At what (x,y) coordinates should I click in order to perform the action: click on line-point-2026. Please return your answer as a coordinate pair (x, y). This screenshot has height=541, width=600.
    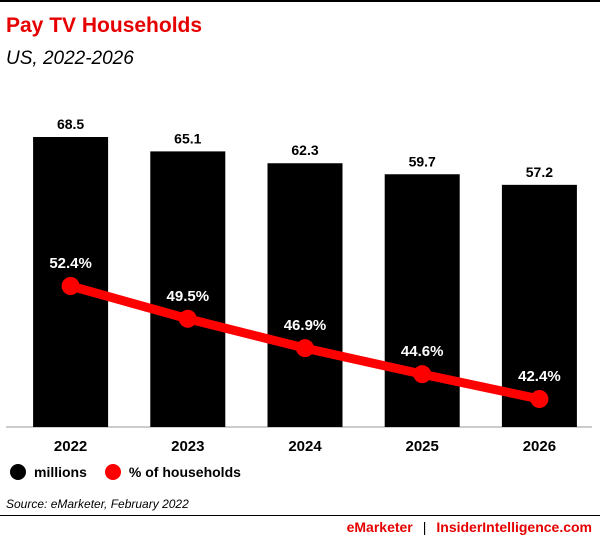
    Looking at the image, I should click on (539, 399).